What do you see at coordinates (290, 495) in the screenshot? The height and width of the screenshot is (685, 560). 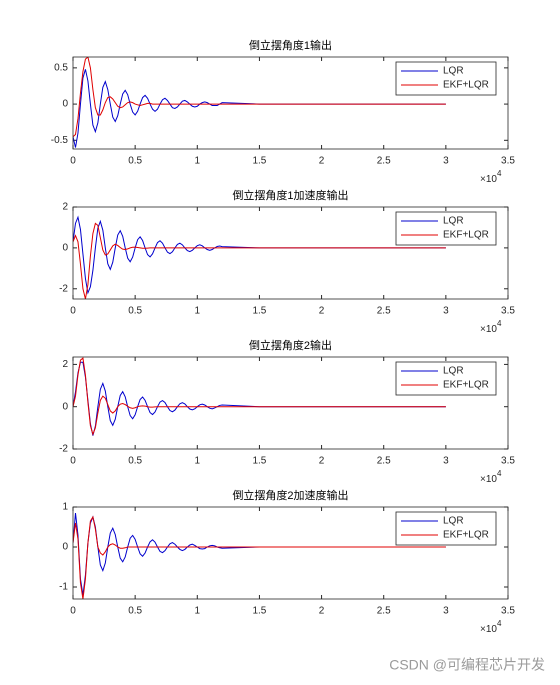 I see `chart-title: 倒立摆角度2加速度输出` at bounding box center [290, 495].